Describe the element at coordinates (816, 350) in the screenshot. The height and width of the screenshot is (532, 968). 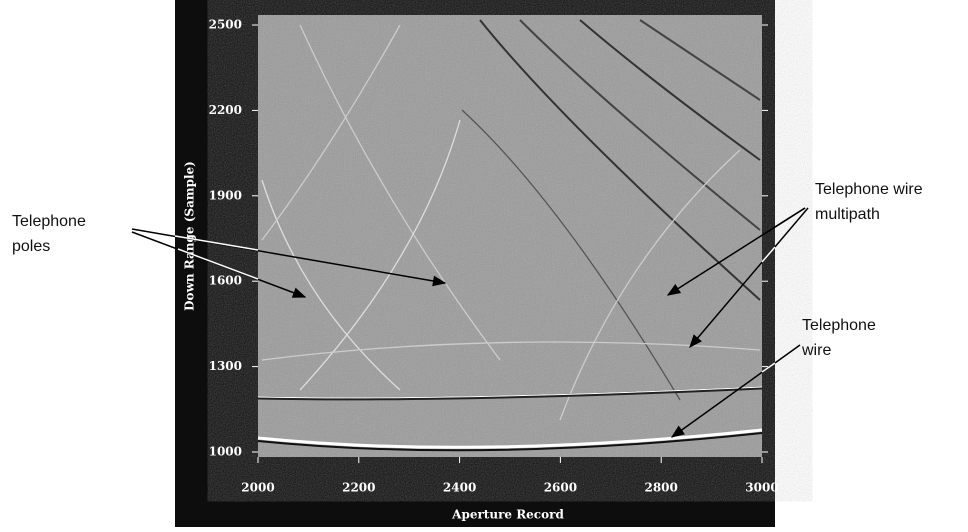
I see `annotation: wire` at that location.